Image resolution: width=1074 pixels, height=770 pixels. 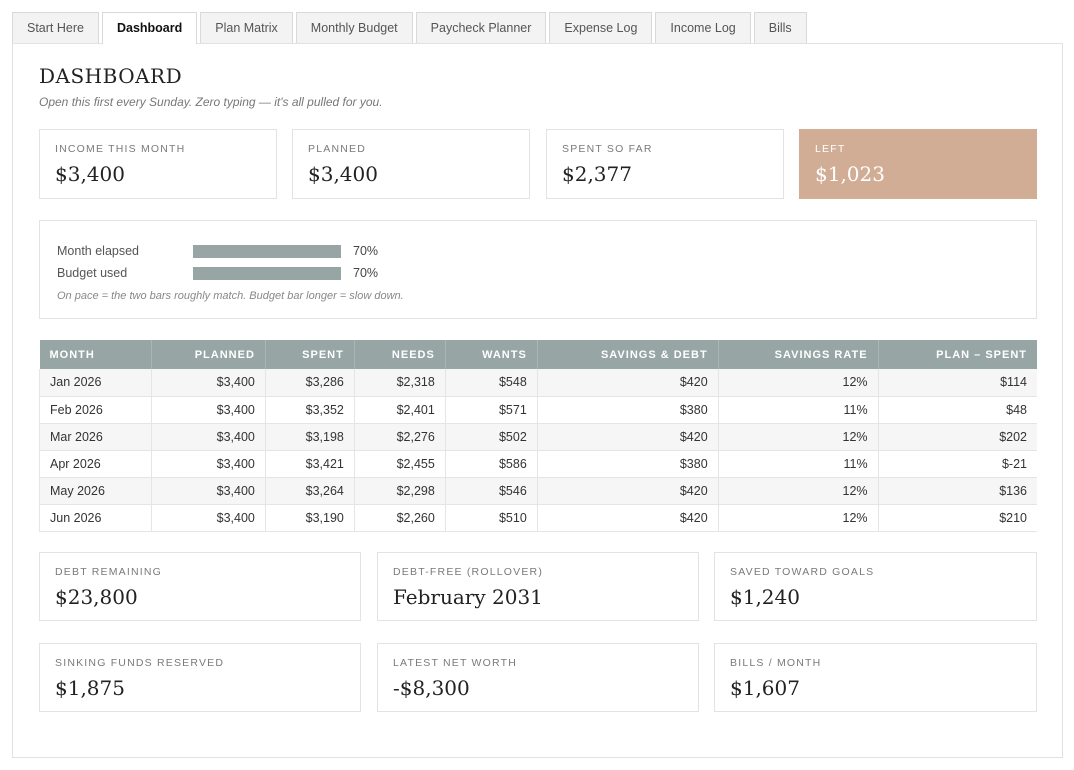 What do you see at coordinates (55, 27) in the screenshot?
I see `tab-start-here: Start Here` at bounding box center [55, 27].